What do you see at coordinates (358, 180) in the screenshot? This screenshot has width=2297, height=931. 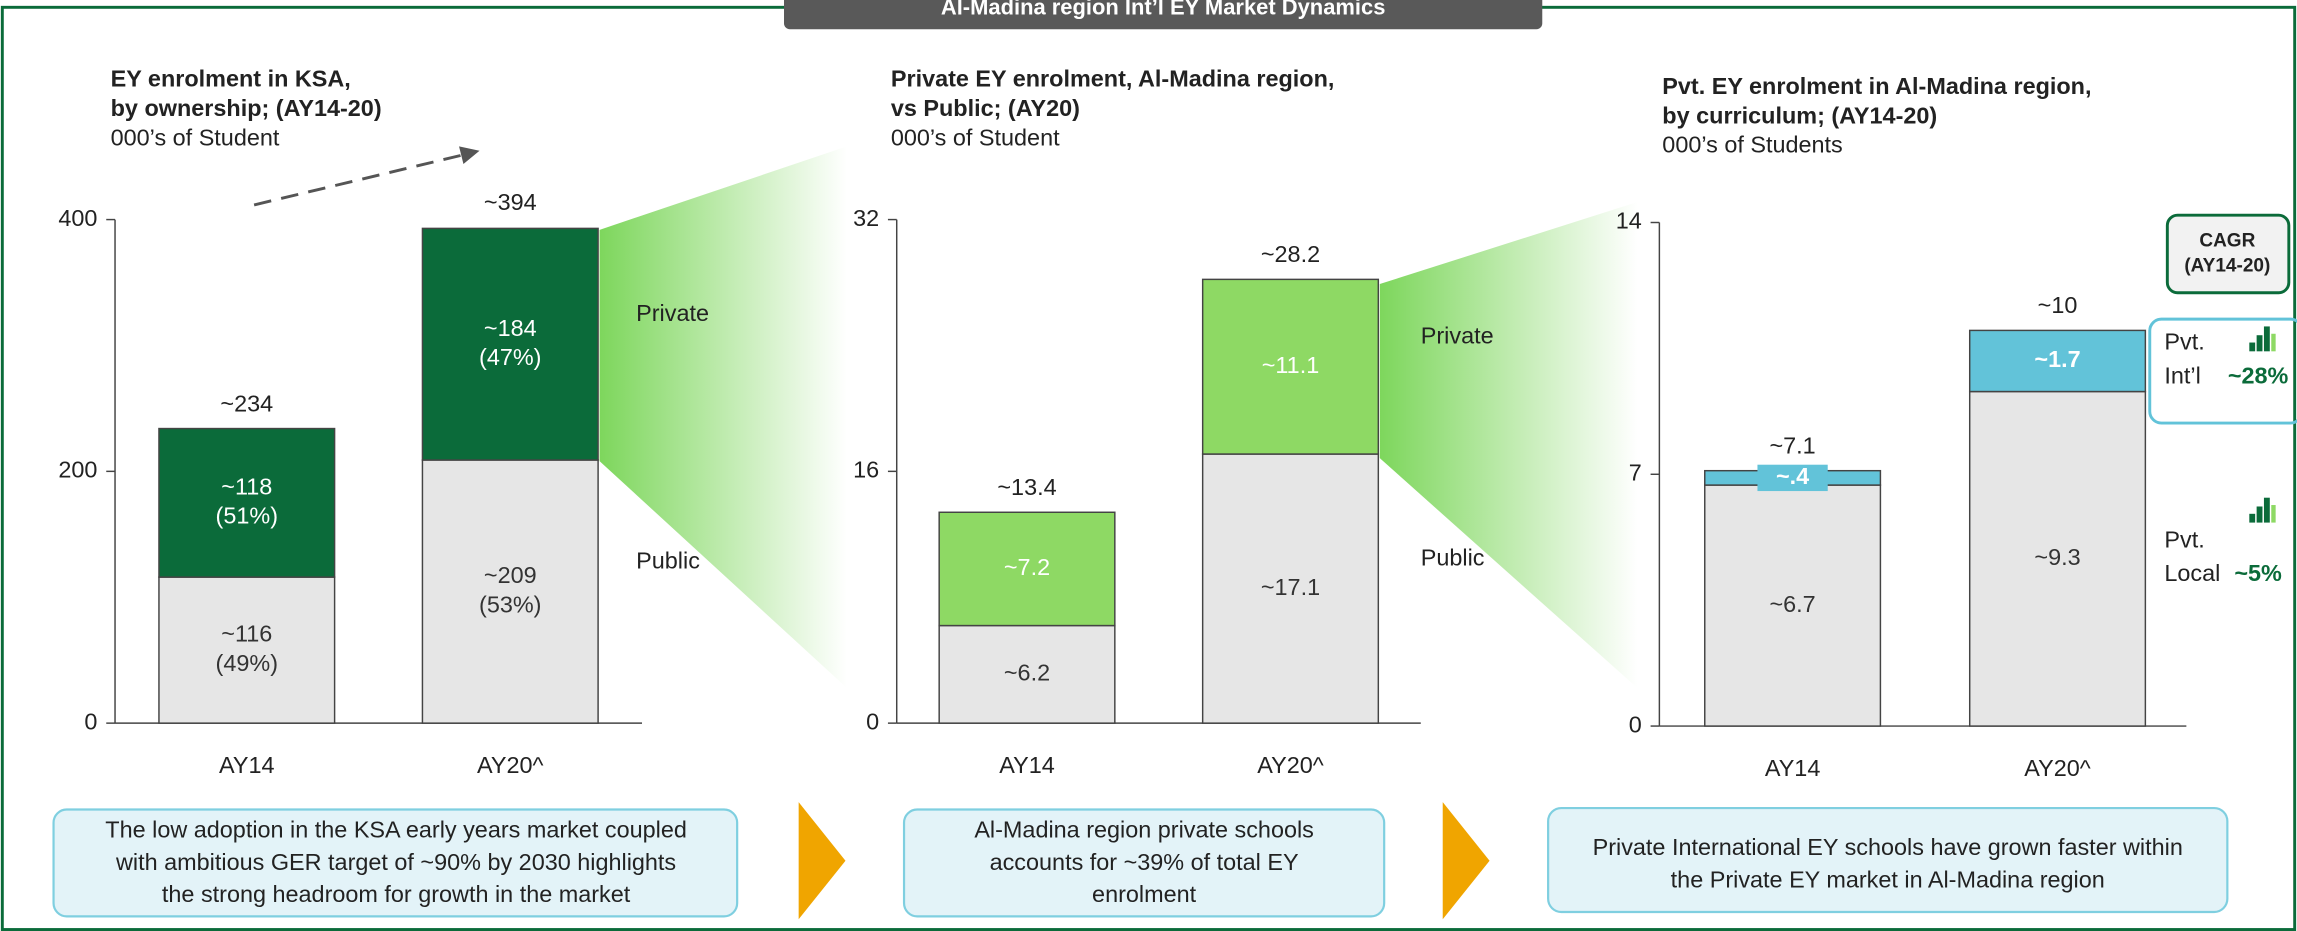 I see `trend-arrow` at bounding box center [358, 180].